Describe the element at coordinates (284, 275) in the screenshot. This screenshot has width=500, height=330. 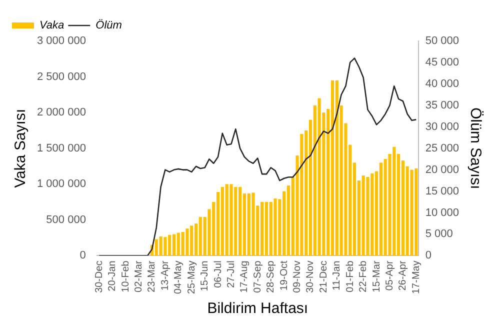
I see `x-tick-label: 19-Oct` at that location.